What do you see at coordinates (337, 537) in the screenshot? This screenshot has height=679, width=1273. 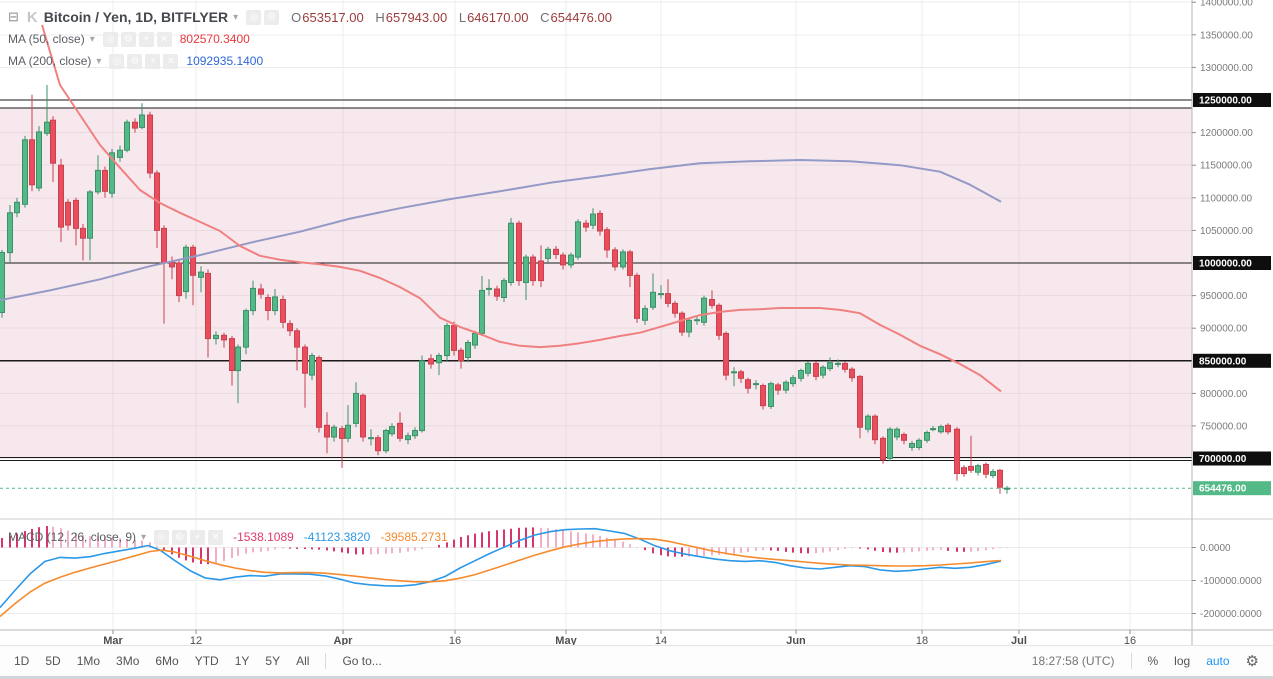 I see `macd-line-value: -41123.3820` at bounding box center [337, 537].